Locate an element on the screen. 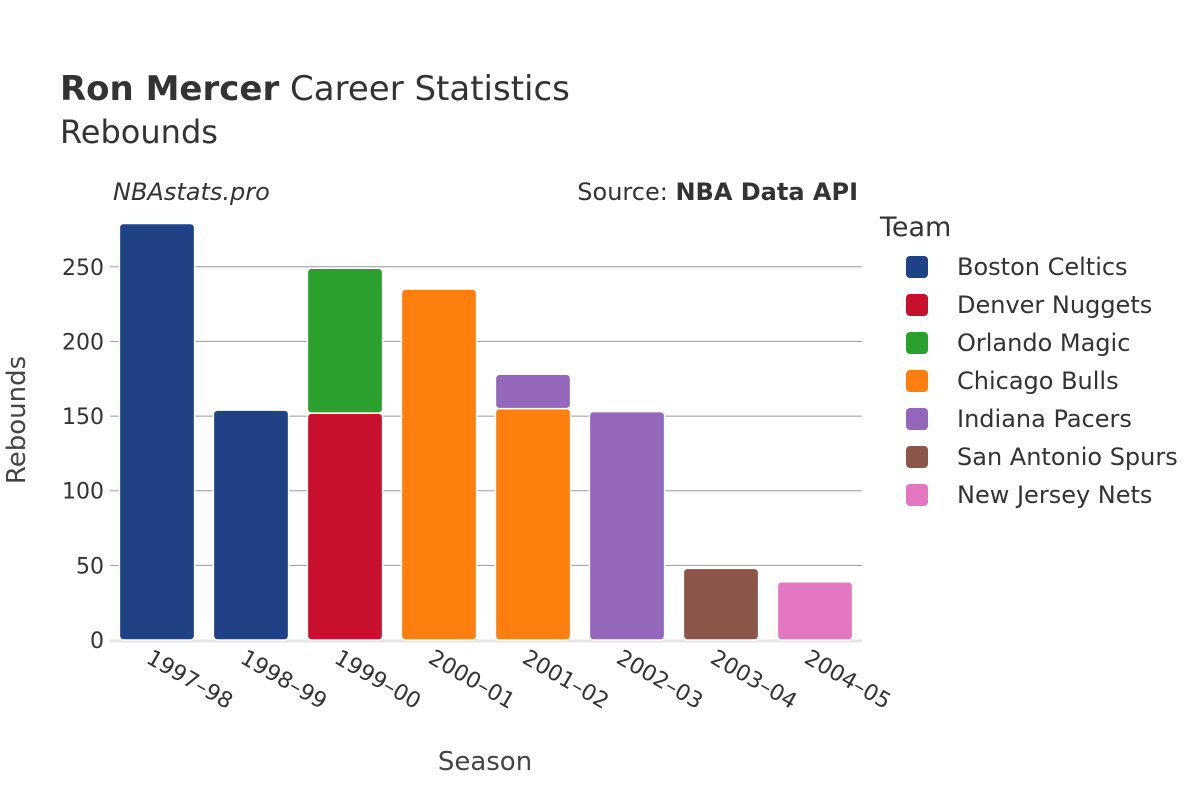 The height and width of the screenshot is (800, 1200). legend-item: Orlando Magic is located at coordinates (1018, 343).